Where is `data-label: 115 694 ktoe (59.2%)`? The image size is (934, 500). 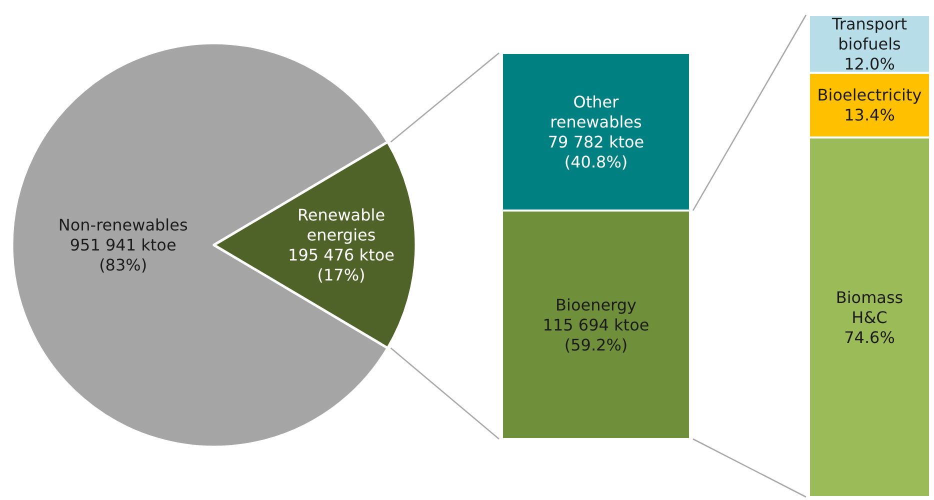 data-label: 115 694 ktoe (59.2%) is located at coordinates (596, 334).